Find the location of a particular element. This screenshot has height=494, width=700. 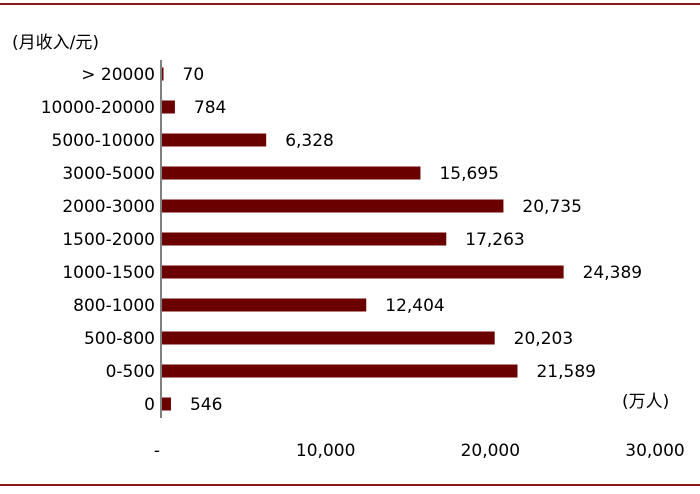

value-label: 21,589 is located at coordinates (565, 372).